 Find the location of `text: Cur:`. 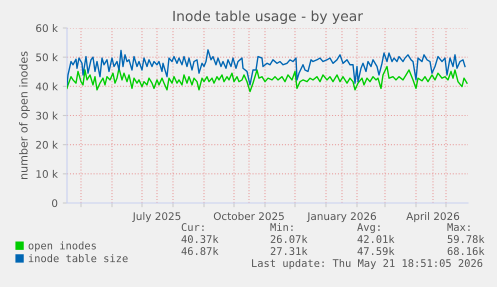

text: Cur: is located at coordinates (193, 227).